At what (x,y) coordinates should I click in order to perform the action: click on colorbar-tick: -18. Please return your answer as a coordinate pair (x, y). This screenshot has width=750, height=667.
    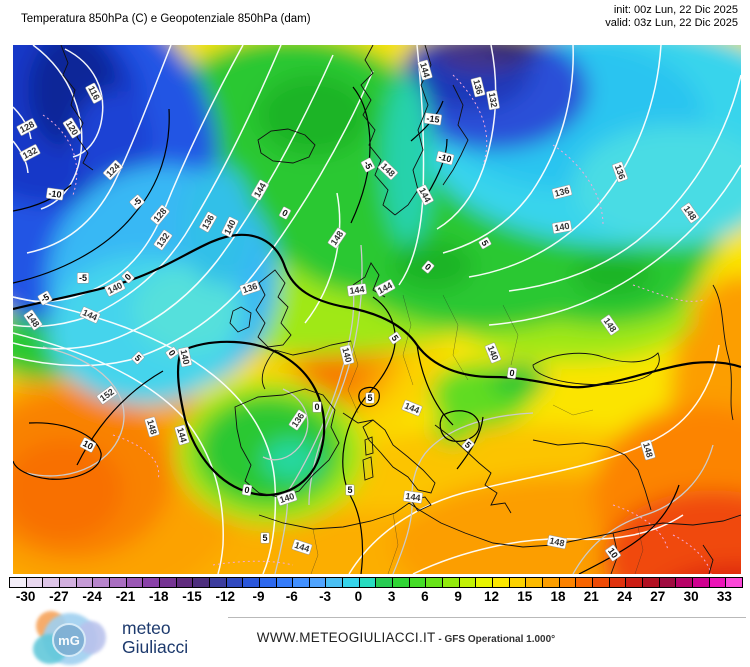
    Looking at the image, I should click on (158, 596).